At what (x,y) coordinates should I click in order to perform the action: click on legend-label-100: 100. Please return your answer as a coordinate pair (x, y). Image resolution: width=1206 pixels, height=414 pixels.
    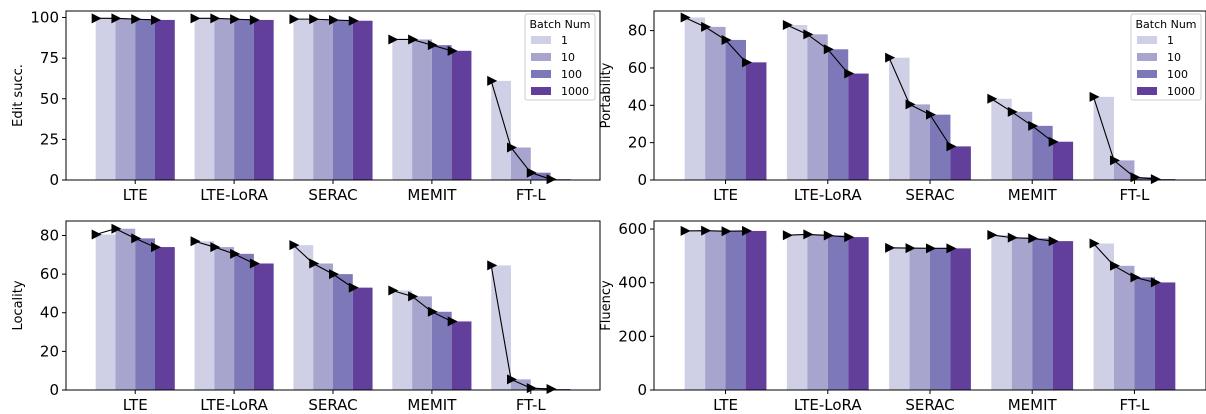
    Looking at the image, I should click on (571, 74).